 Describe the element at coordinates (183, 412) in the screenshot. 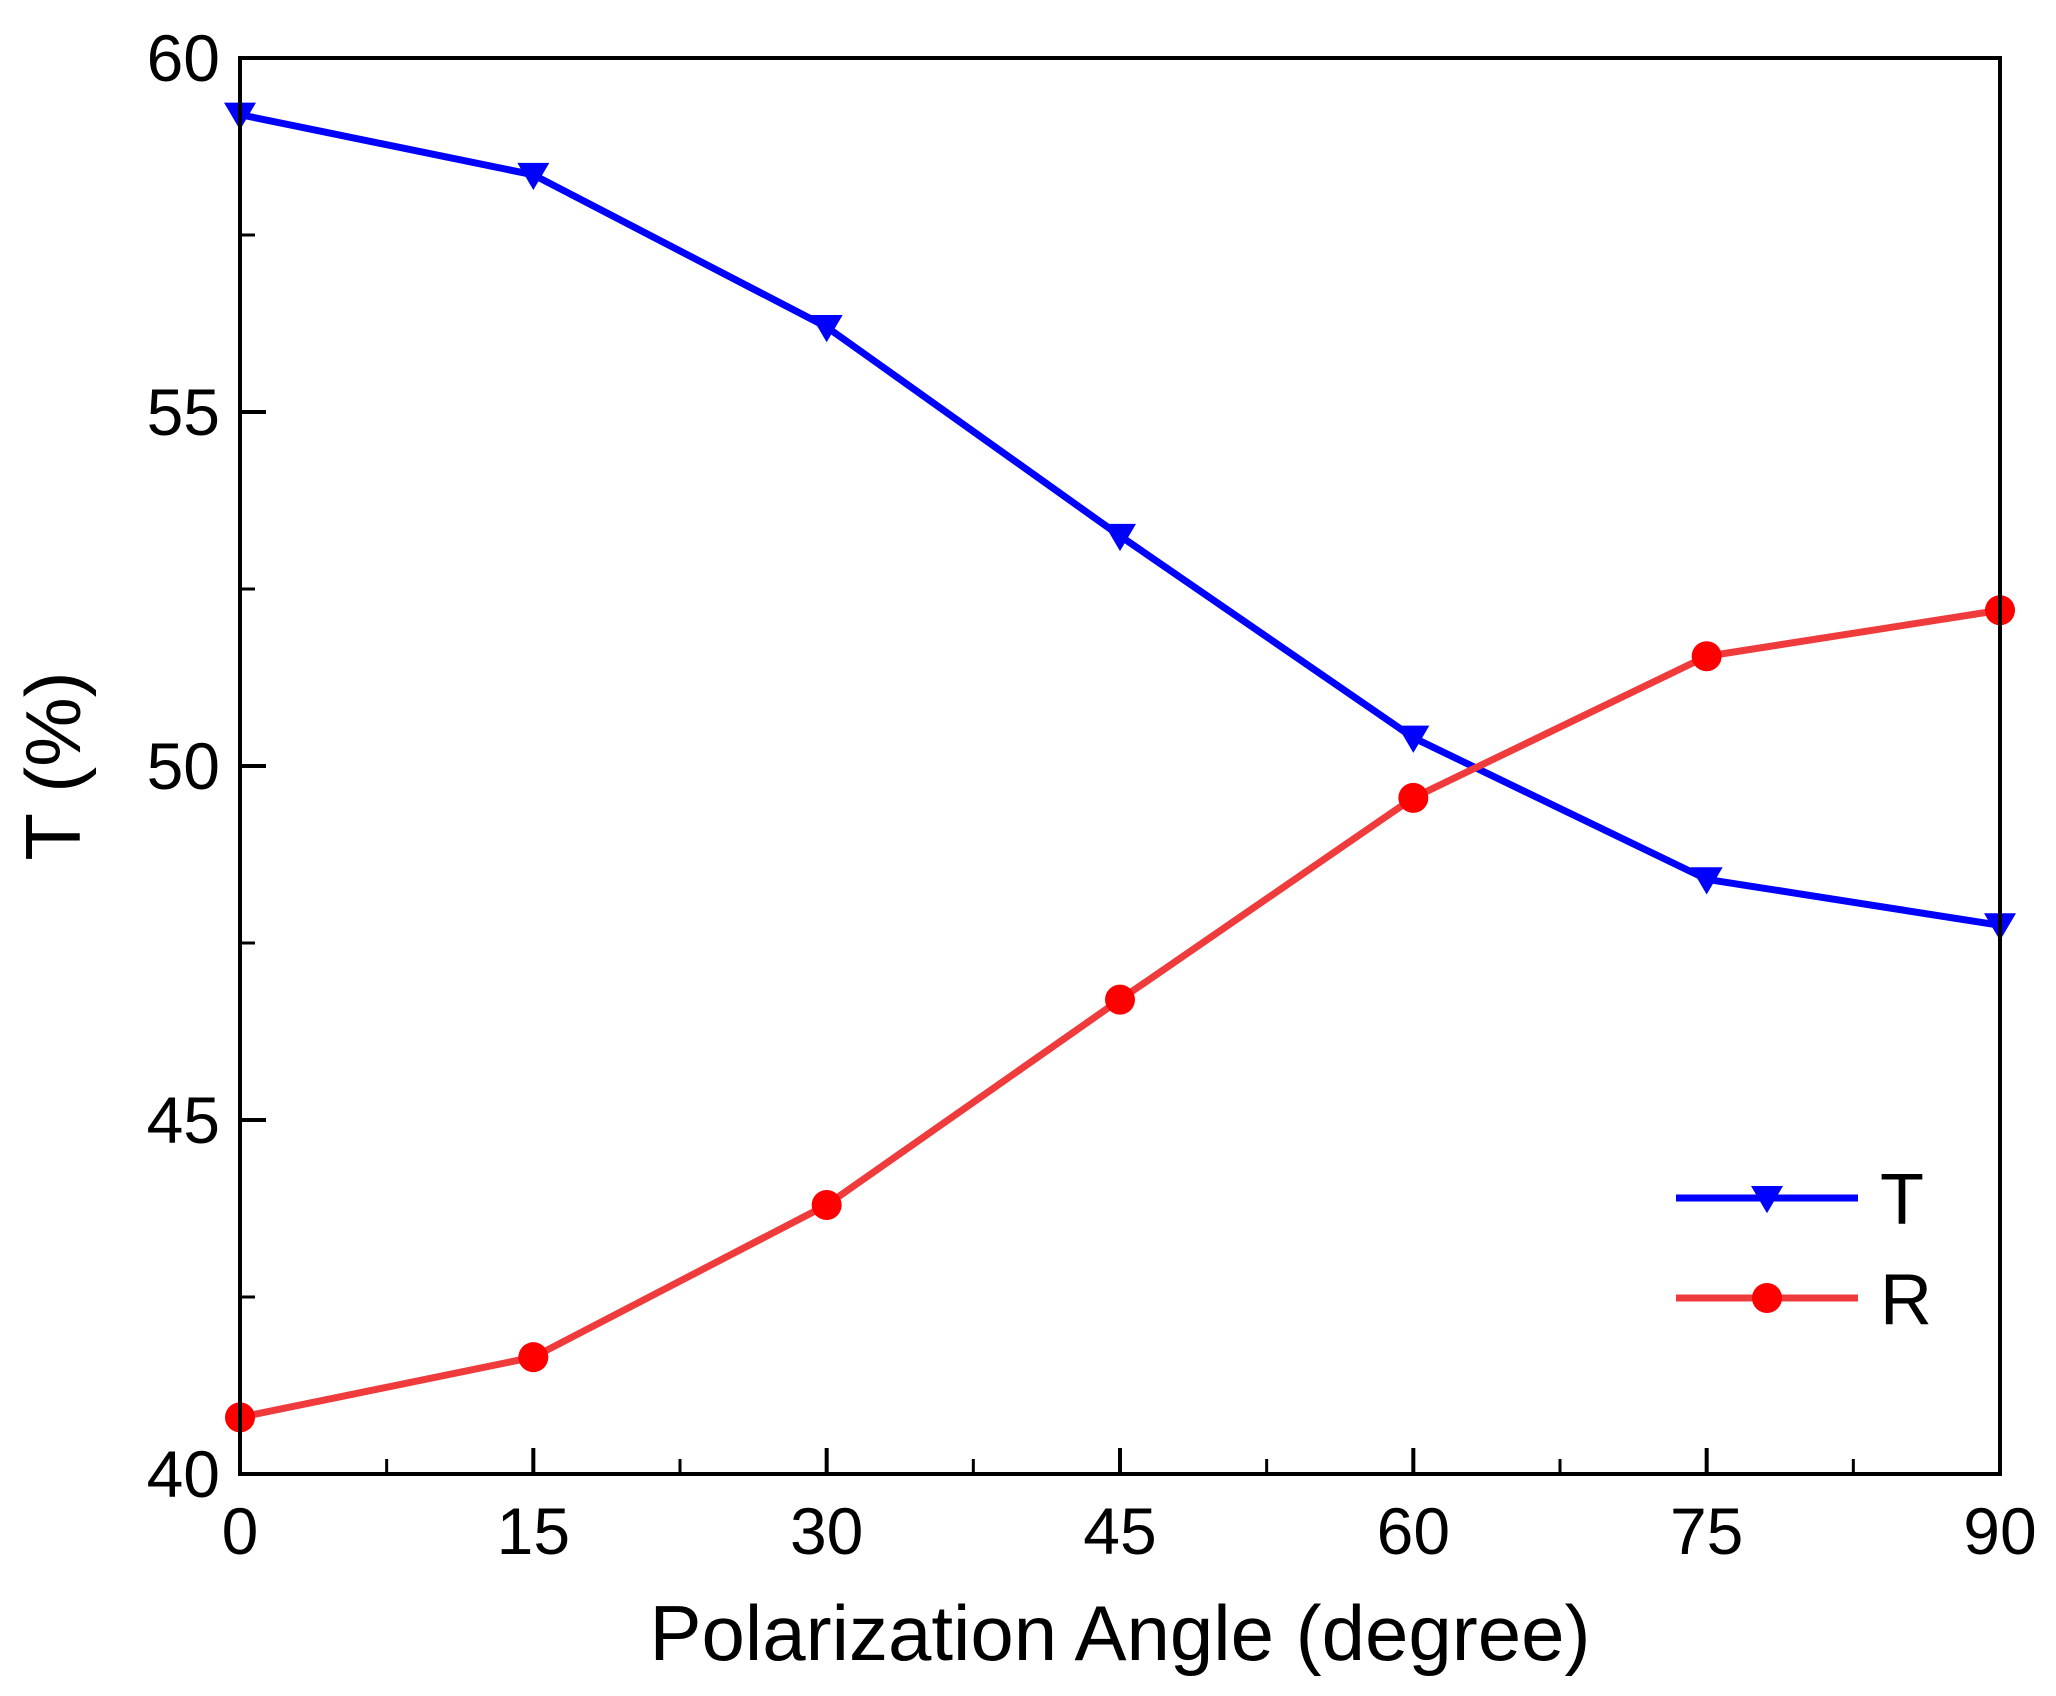

I see `y-tick-label: 55` at that location.